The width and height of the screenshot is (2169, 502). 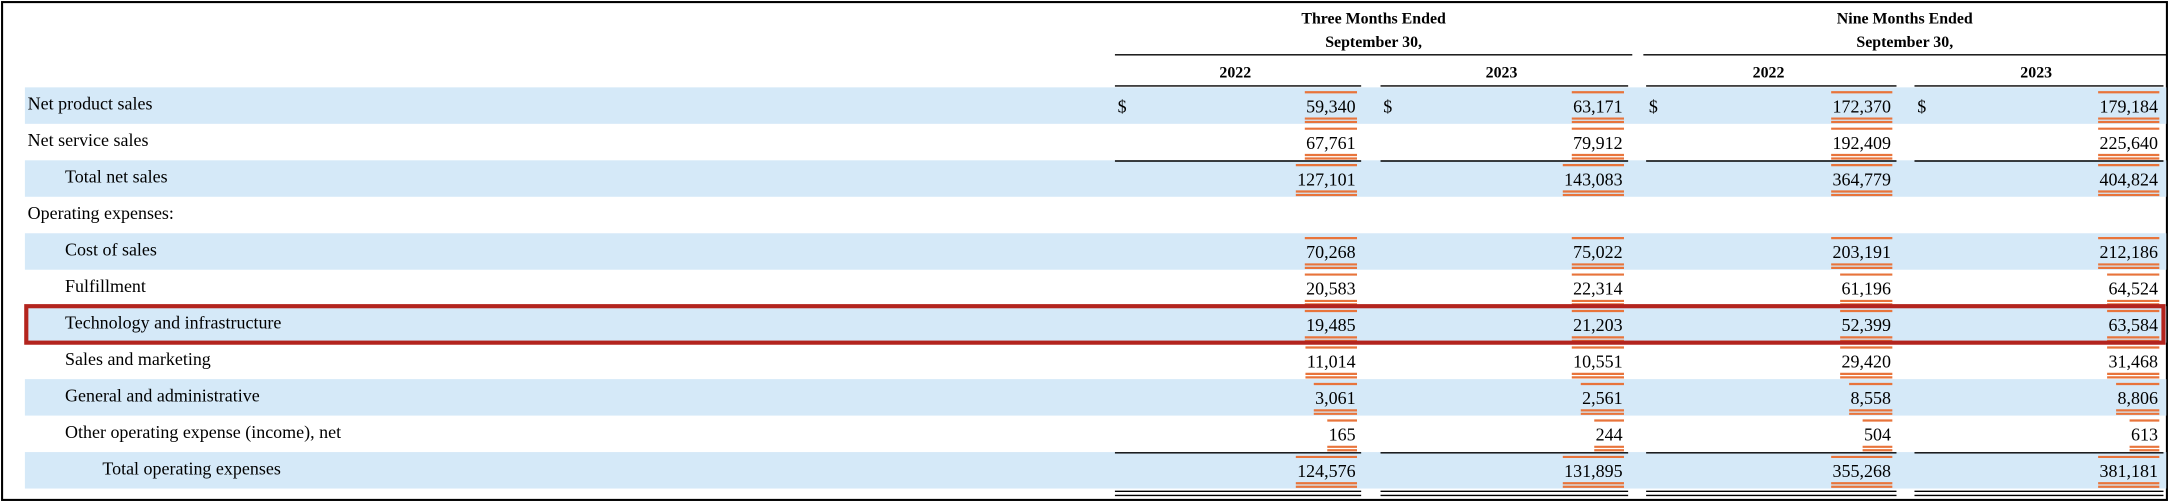 I want to click on row-label: Technology and infrastructure, so click(x=173, y=322).